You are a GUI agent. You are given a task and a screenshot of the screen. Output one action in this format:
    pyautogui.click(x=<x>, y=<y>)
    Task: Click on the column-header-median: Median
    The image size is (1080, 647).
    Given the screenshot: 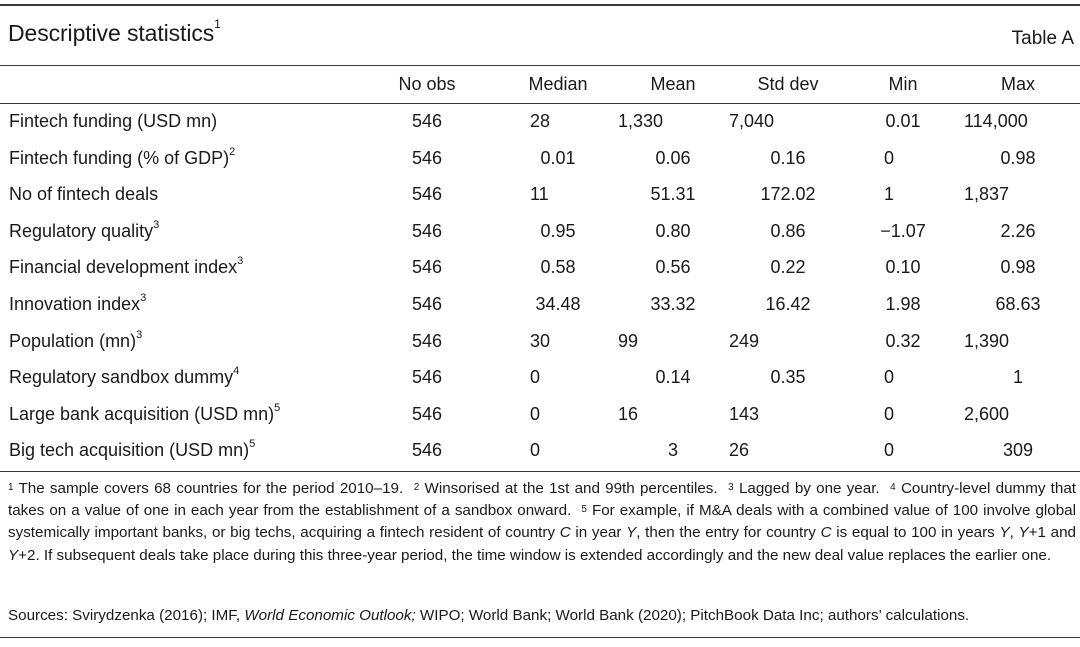 What is the action you would take?
    pyautogui.click(x=558, y=84)
    